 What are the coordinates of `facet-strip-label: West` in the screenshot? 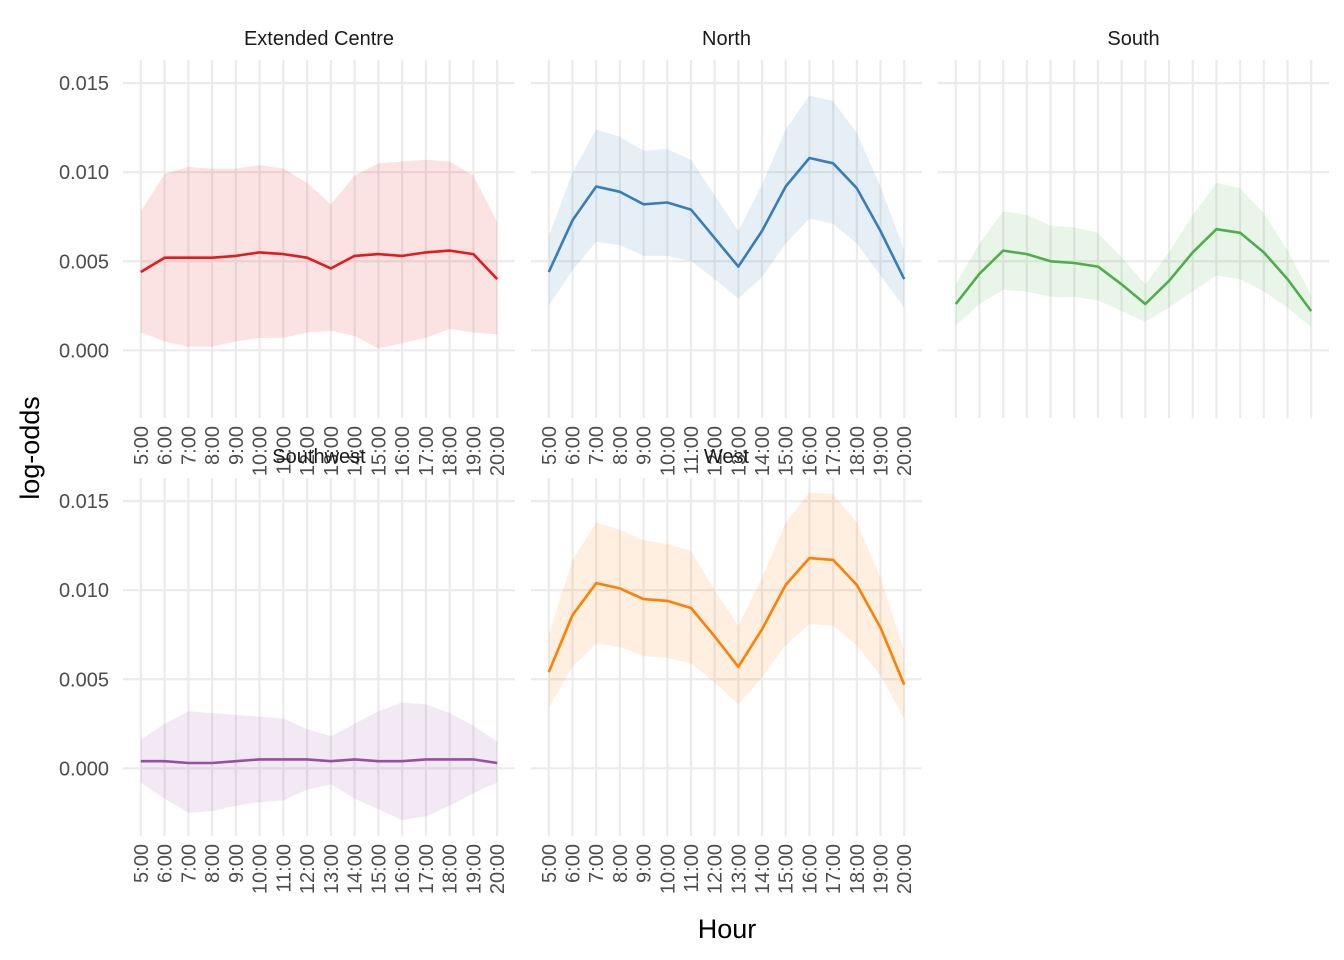 It's located at (727, 457).